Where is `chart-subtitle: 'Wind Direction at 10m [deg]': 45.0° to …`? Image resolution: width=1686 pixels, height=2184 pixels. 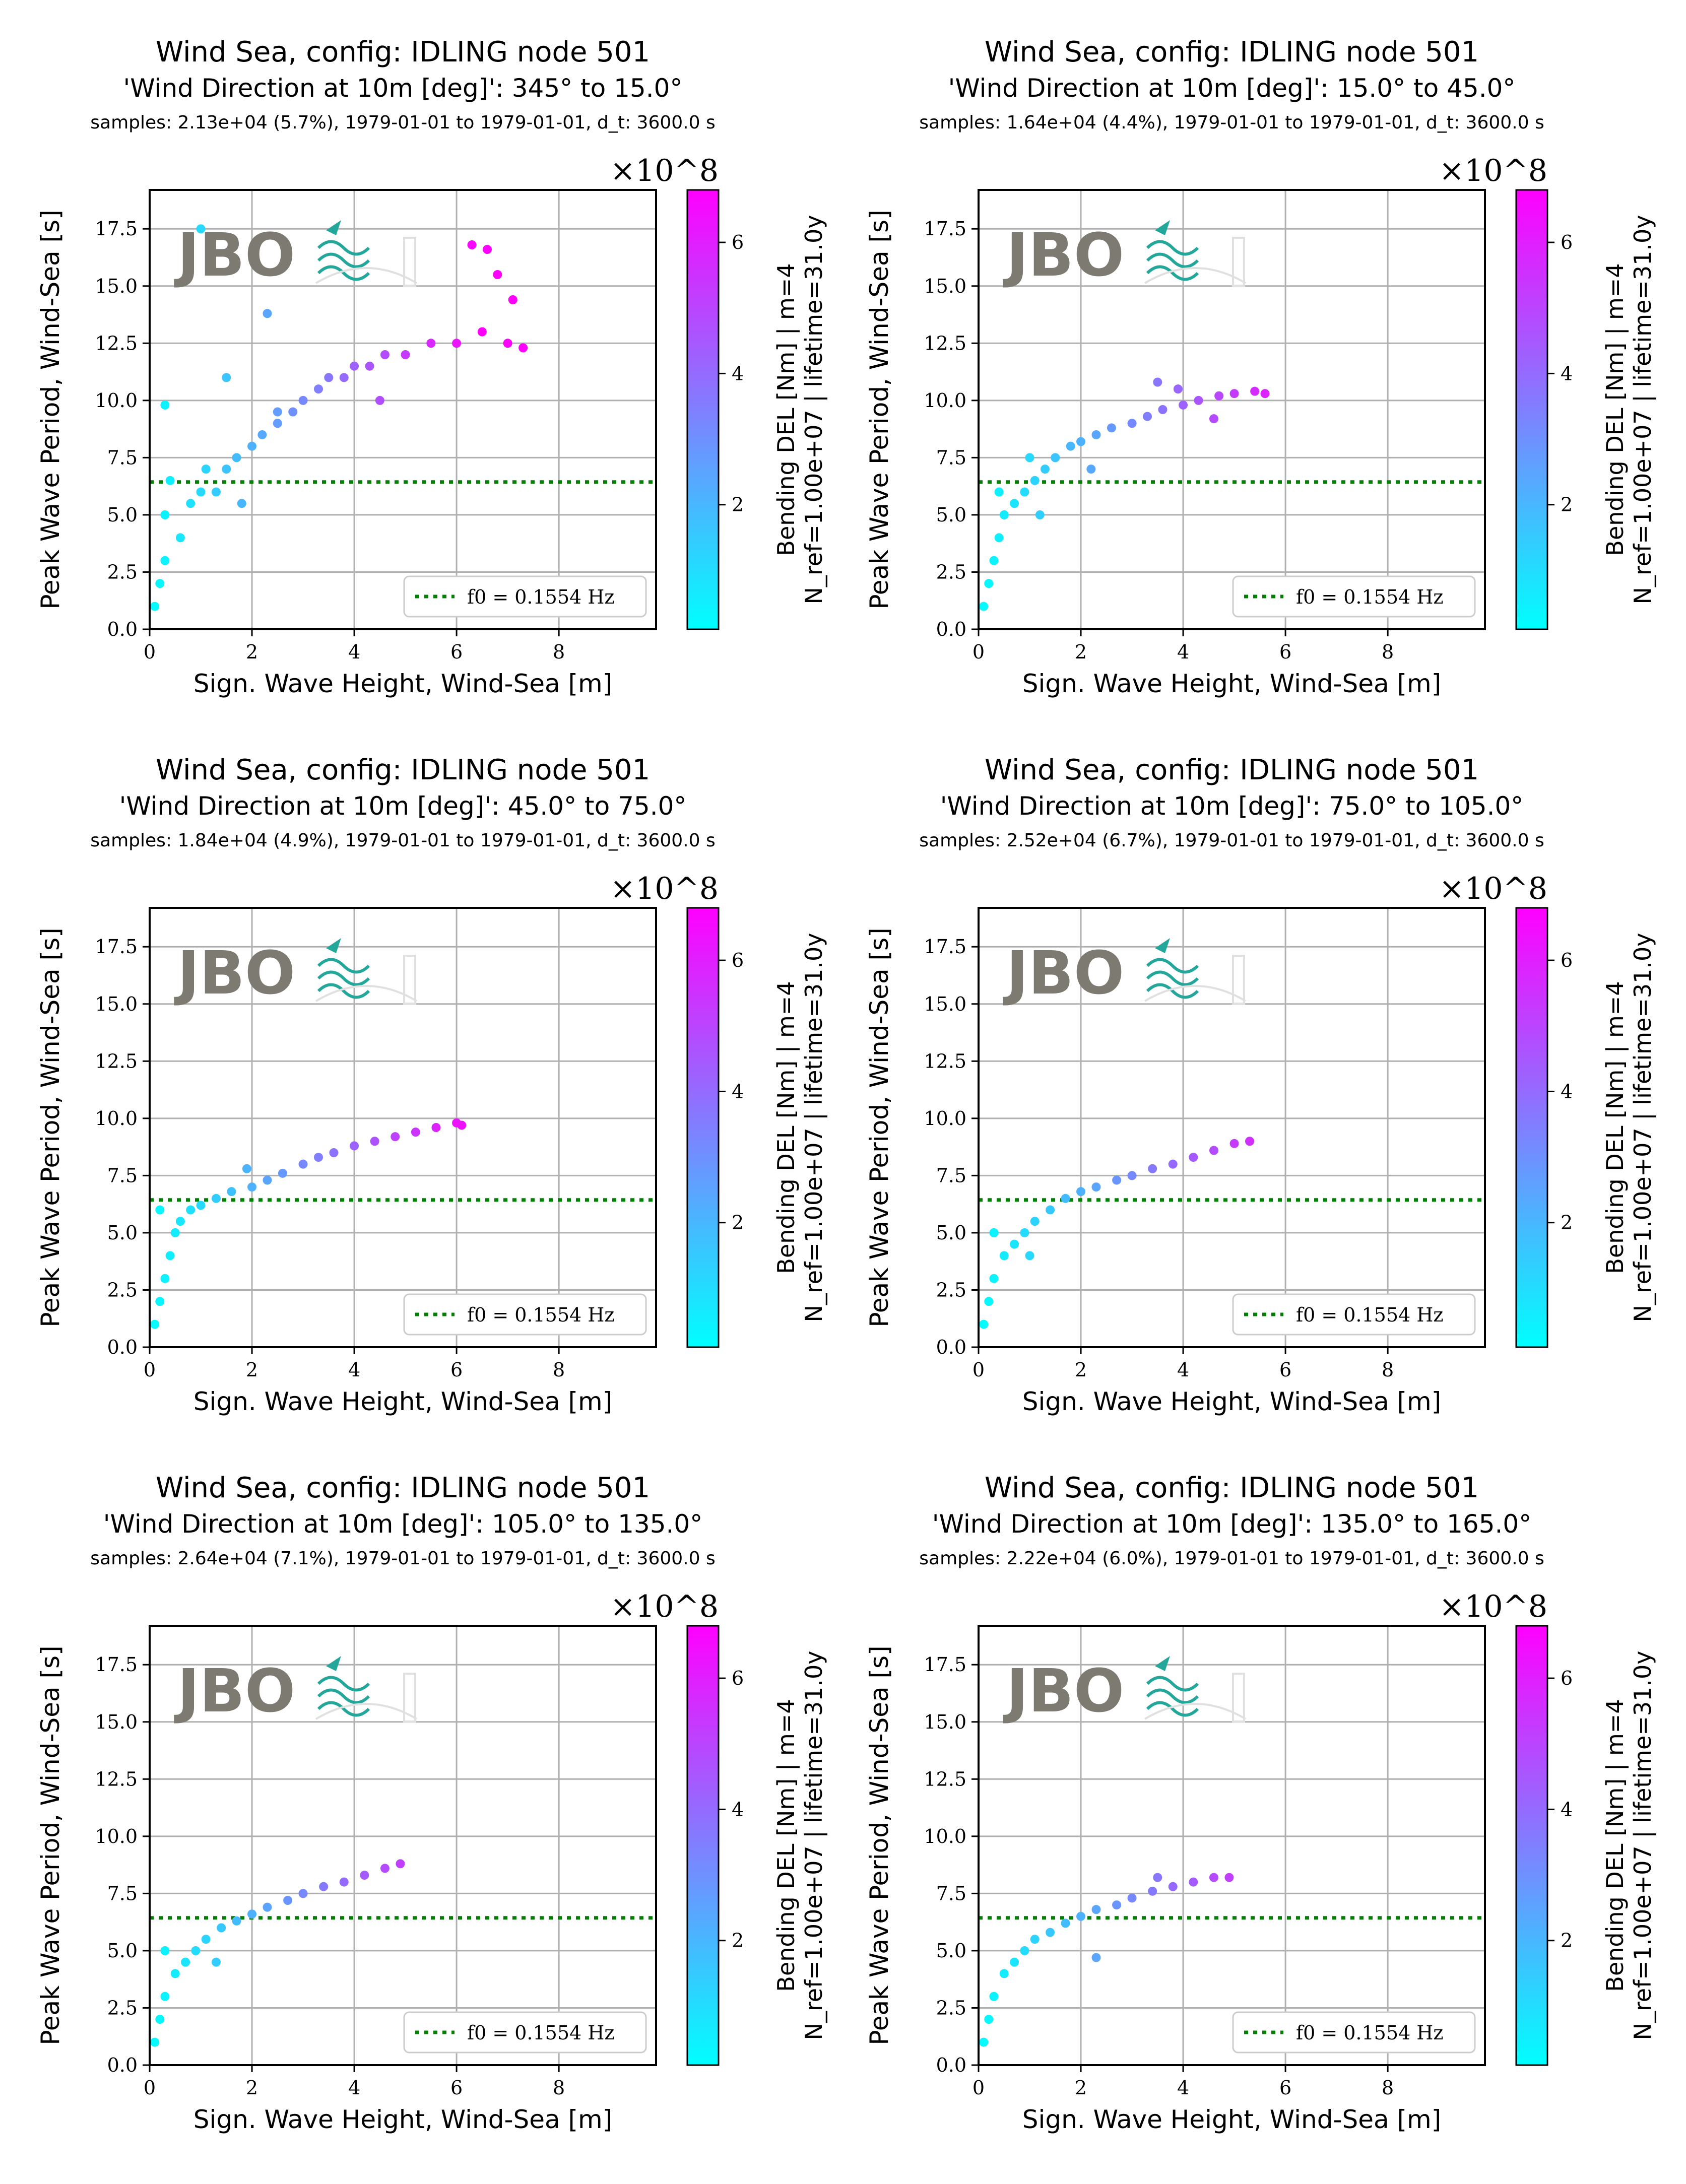 chart-subtitle: 'Wind Direction at 10m [deg]': 45.0° to … is located at coordinates (403, 806).